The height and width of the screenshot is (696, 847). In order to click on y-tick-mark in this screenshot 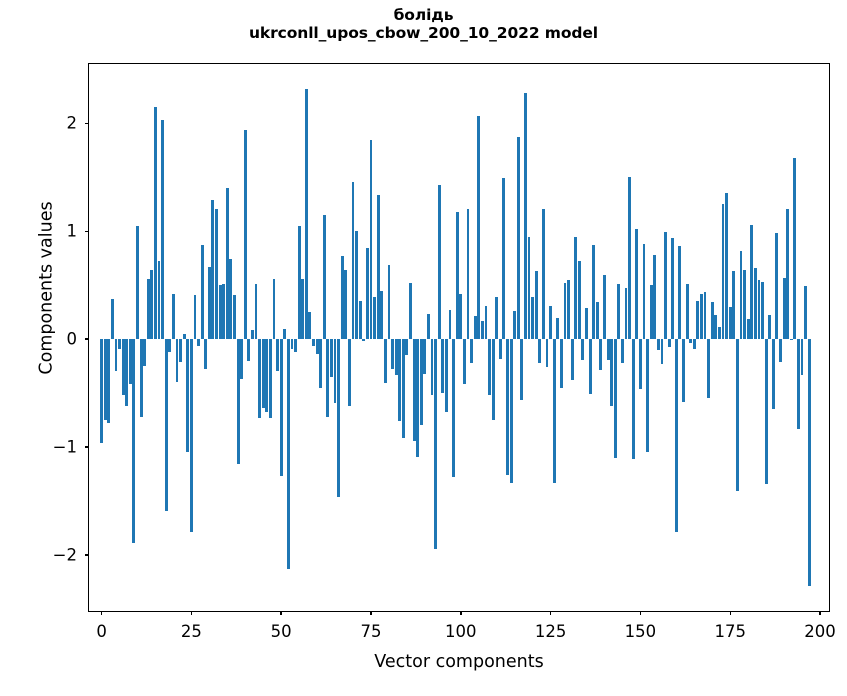, I will do `click(87, 555)`.